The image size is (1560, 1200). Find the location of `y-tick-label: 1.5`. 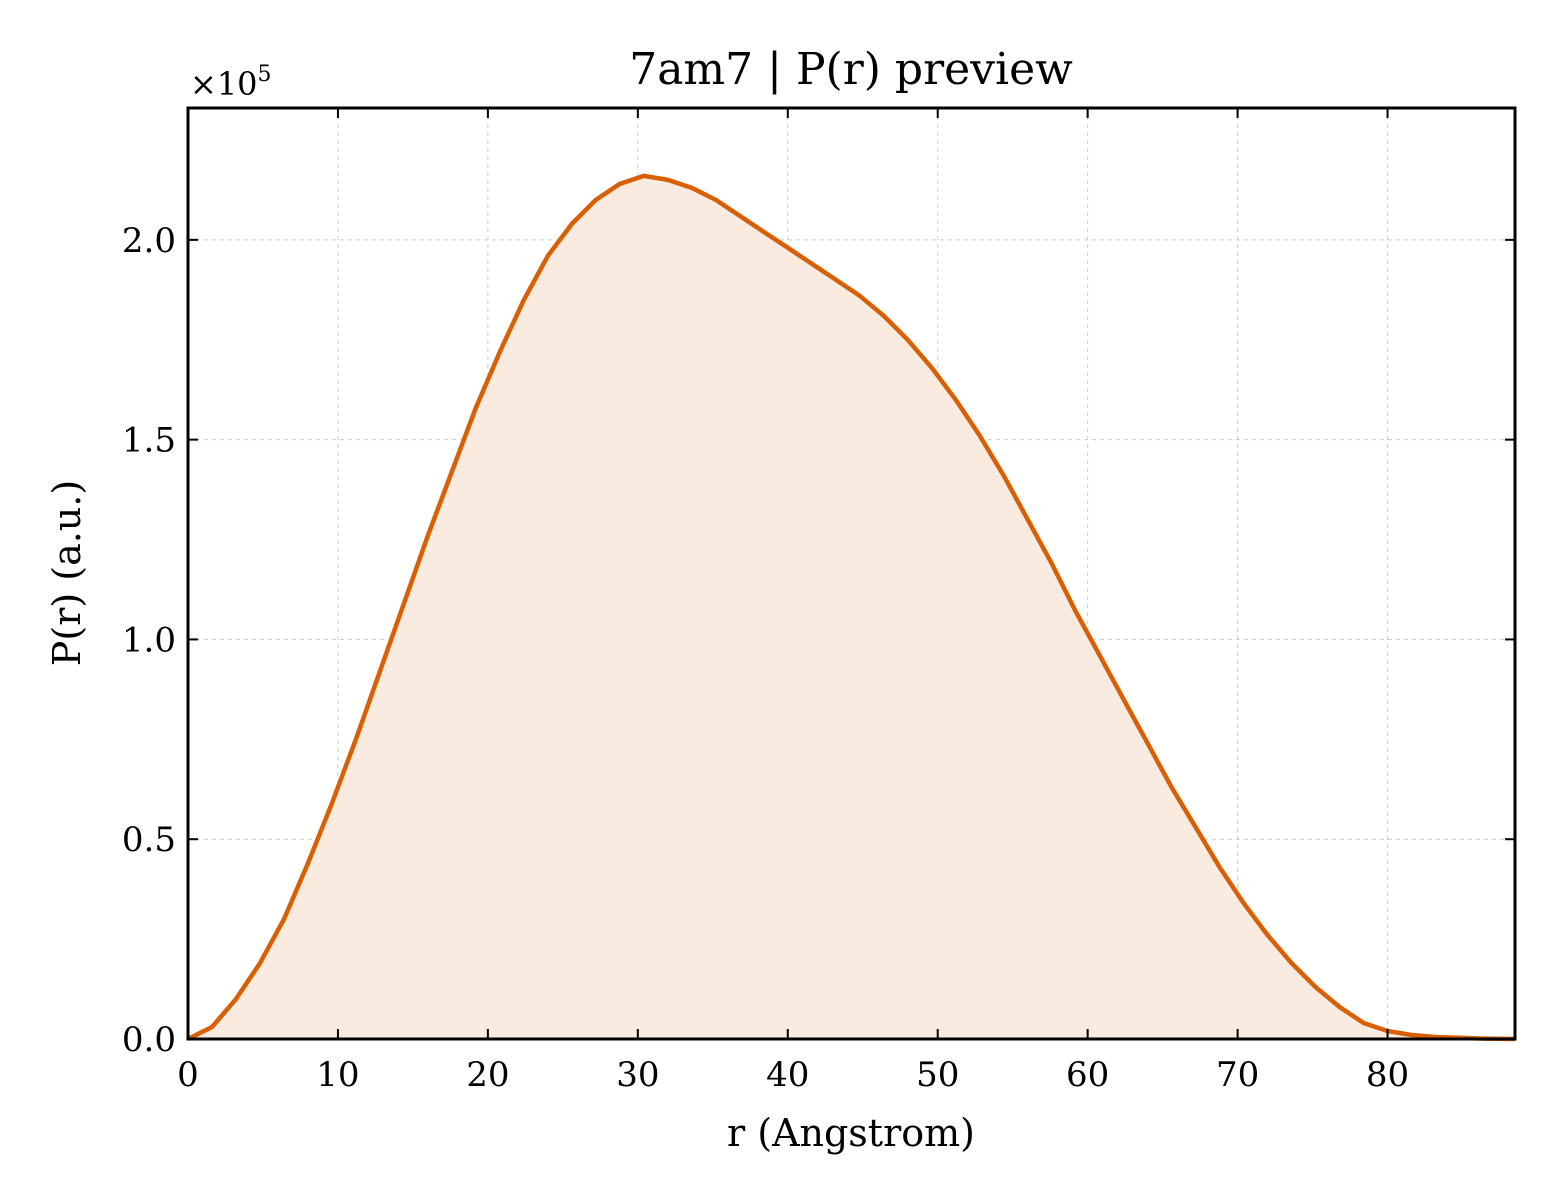

y-tick-label: 1.5 is located at coordinates (149, 441).